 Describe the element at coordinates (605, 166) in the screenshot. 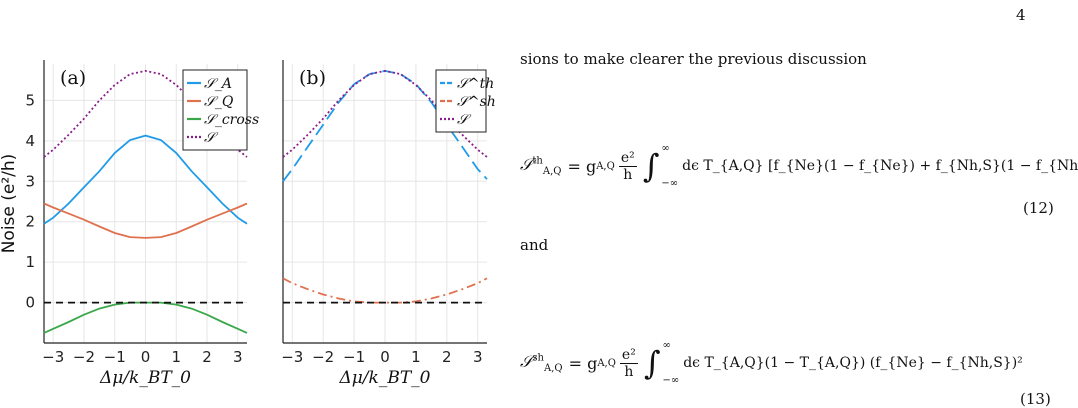

I see `eq12-coef-sub: A,Q` at that location.